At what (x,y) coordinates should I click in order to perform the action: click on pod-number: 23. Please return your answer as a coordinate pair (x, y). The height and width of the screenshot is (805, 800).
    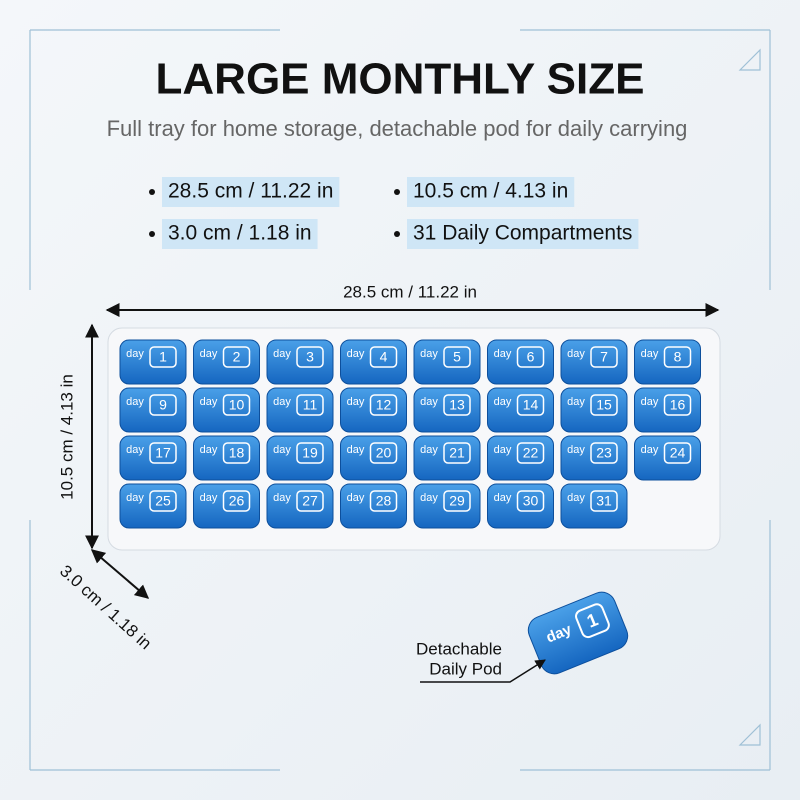
    Looking at the image, I should click on (604, 453).